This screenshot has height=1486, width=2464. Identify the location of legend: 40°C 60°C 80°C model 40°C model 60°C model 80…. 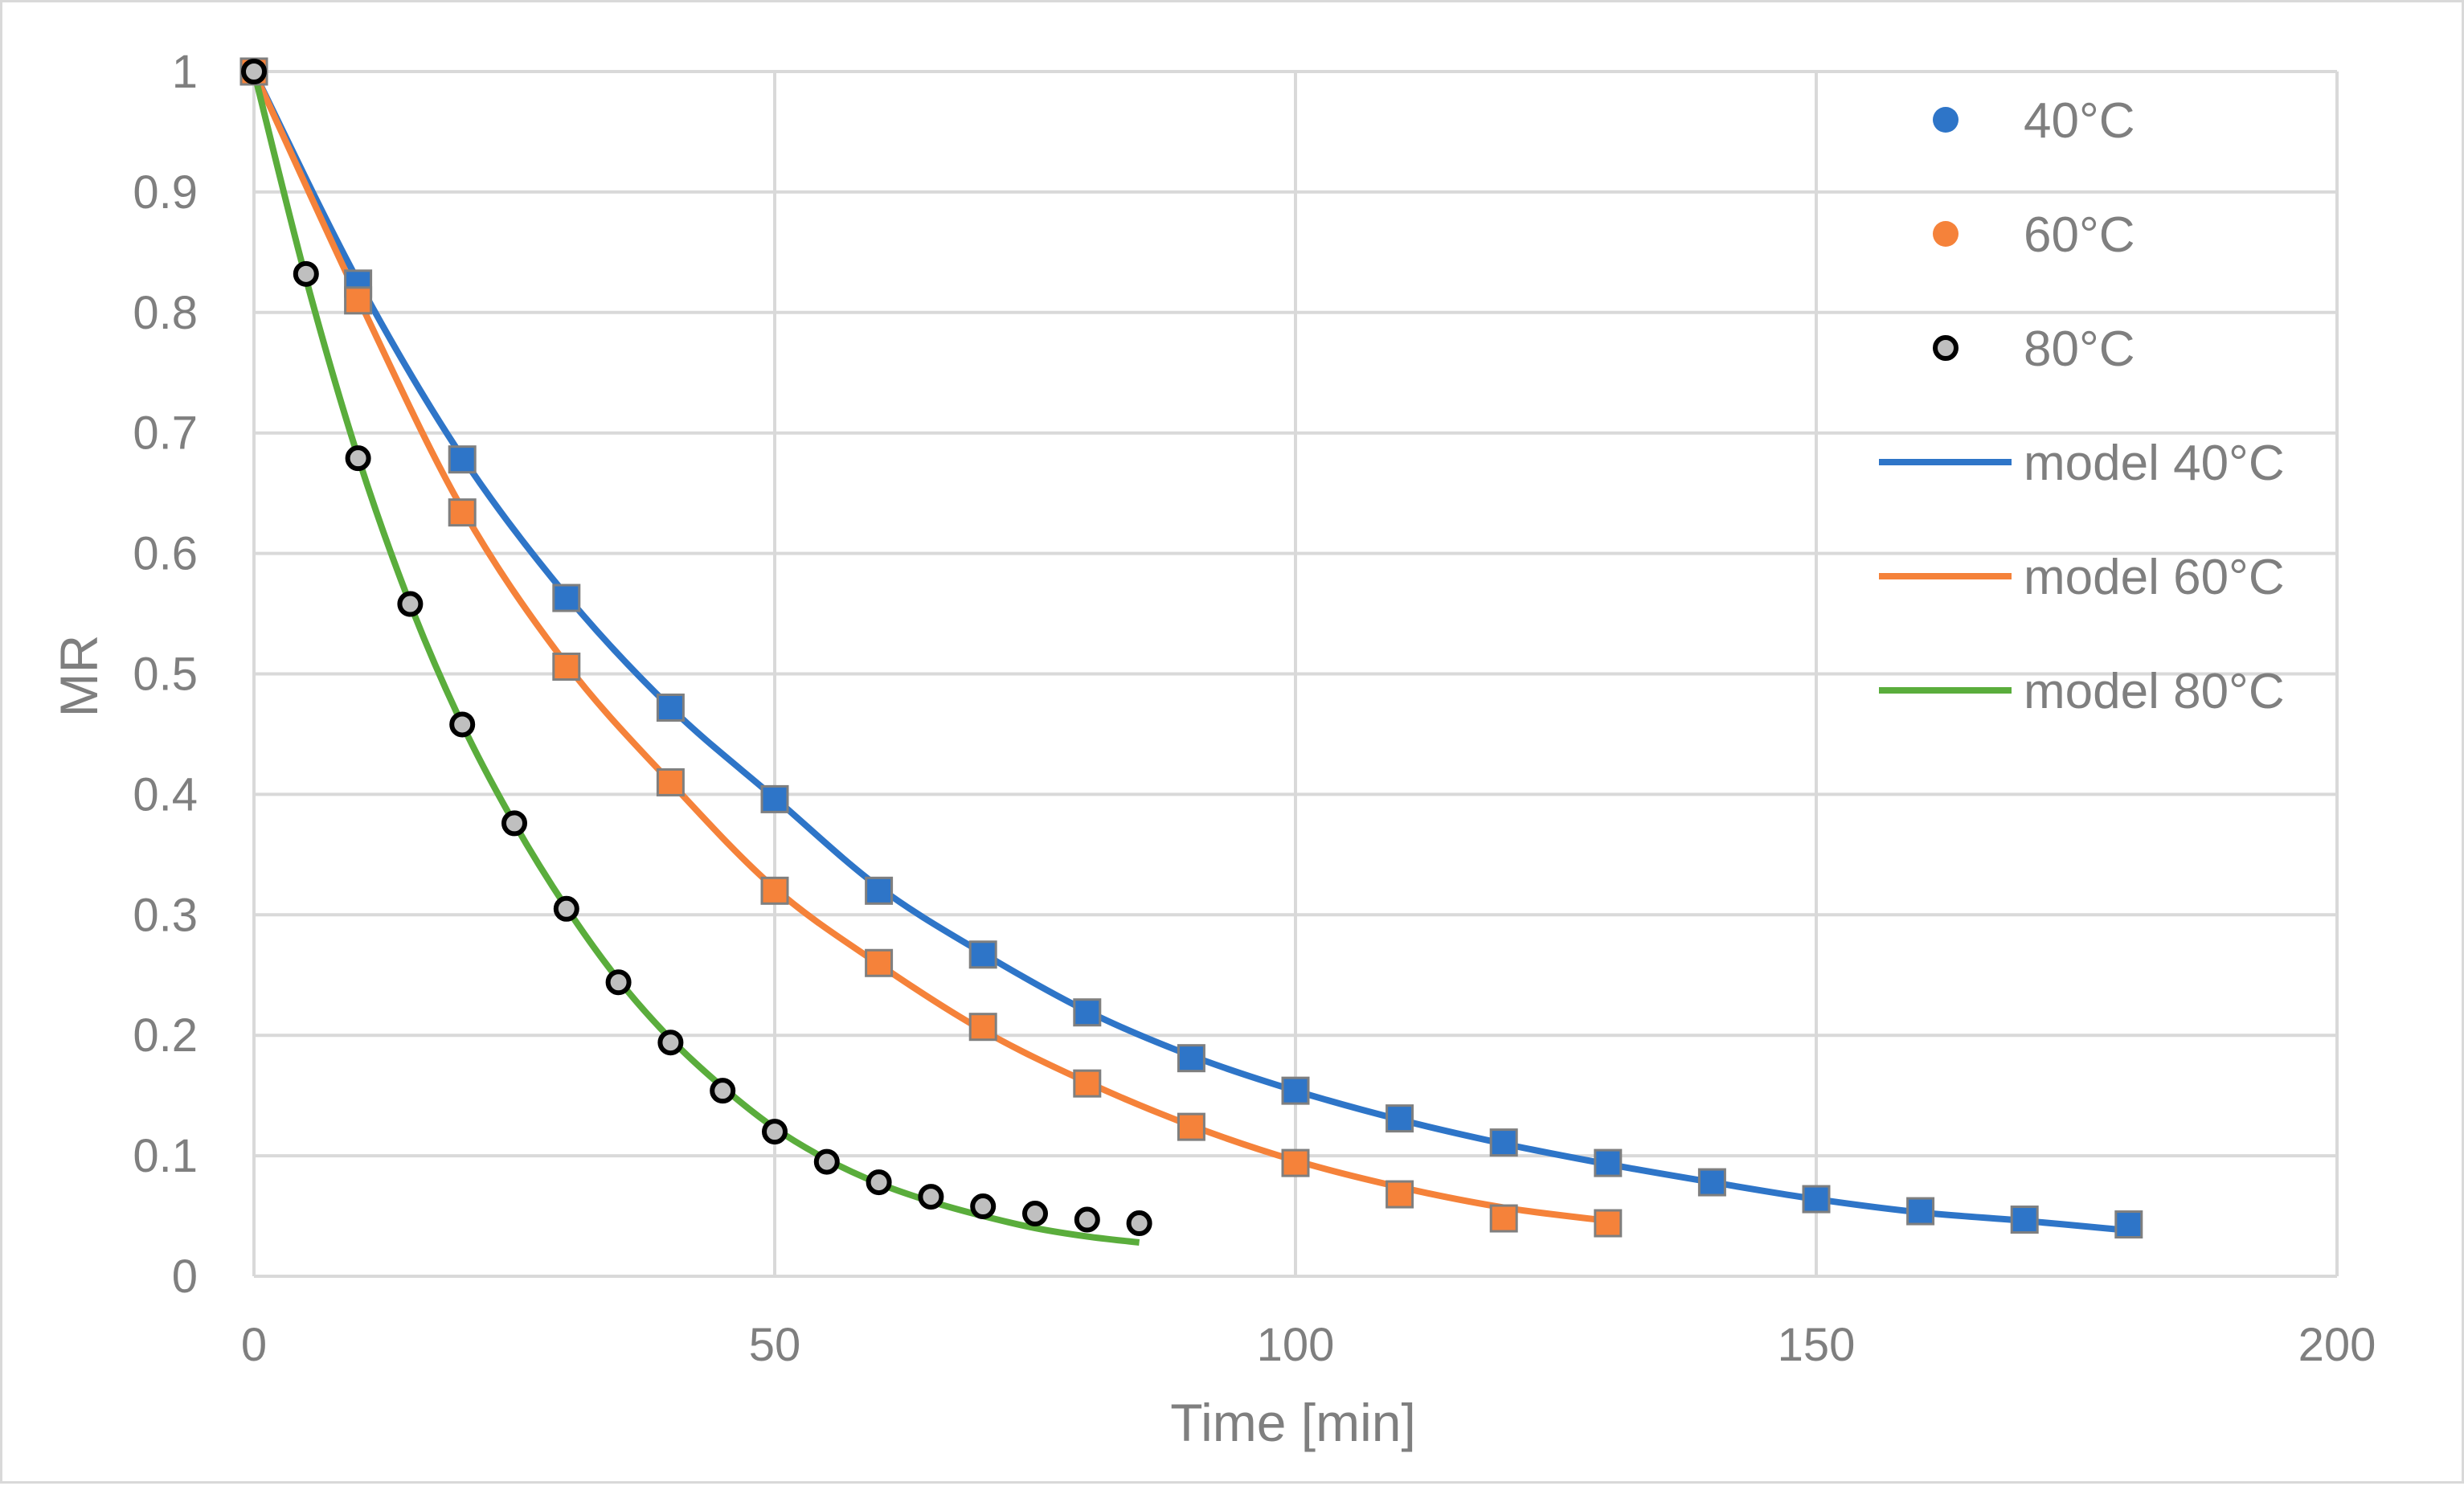
(2082, 406).